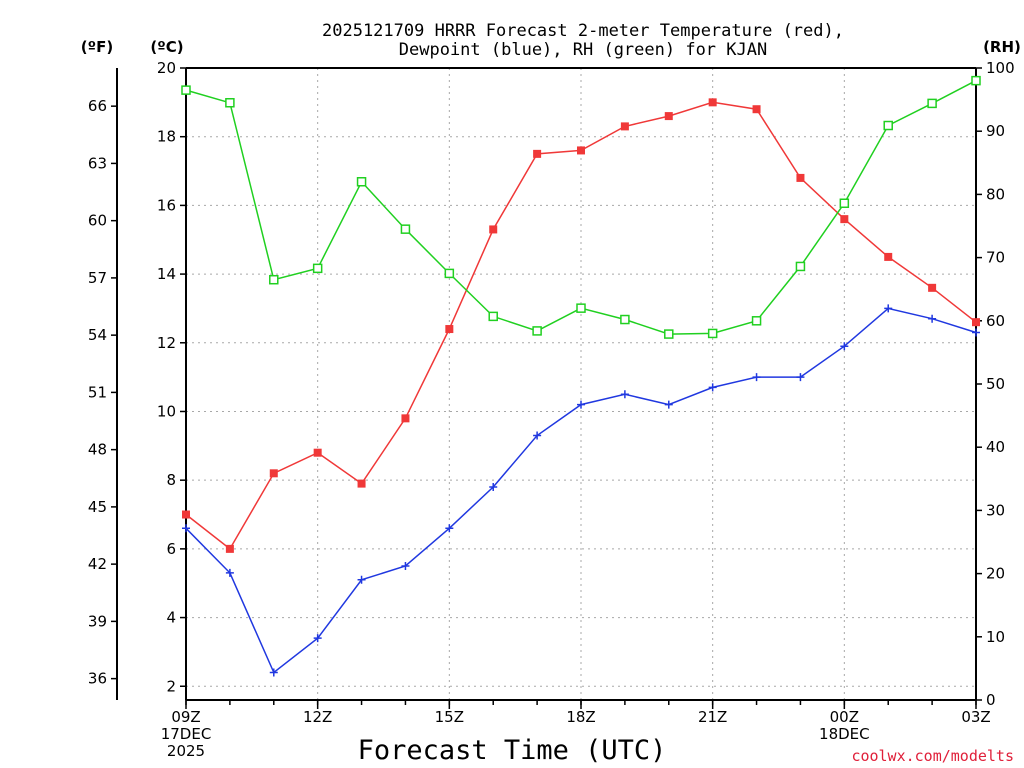 The height and width of the screenshot is (768, 1024). I want to click on celsius-tick-label: 10, so click(166, 411).